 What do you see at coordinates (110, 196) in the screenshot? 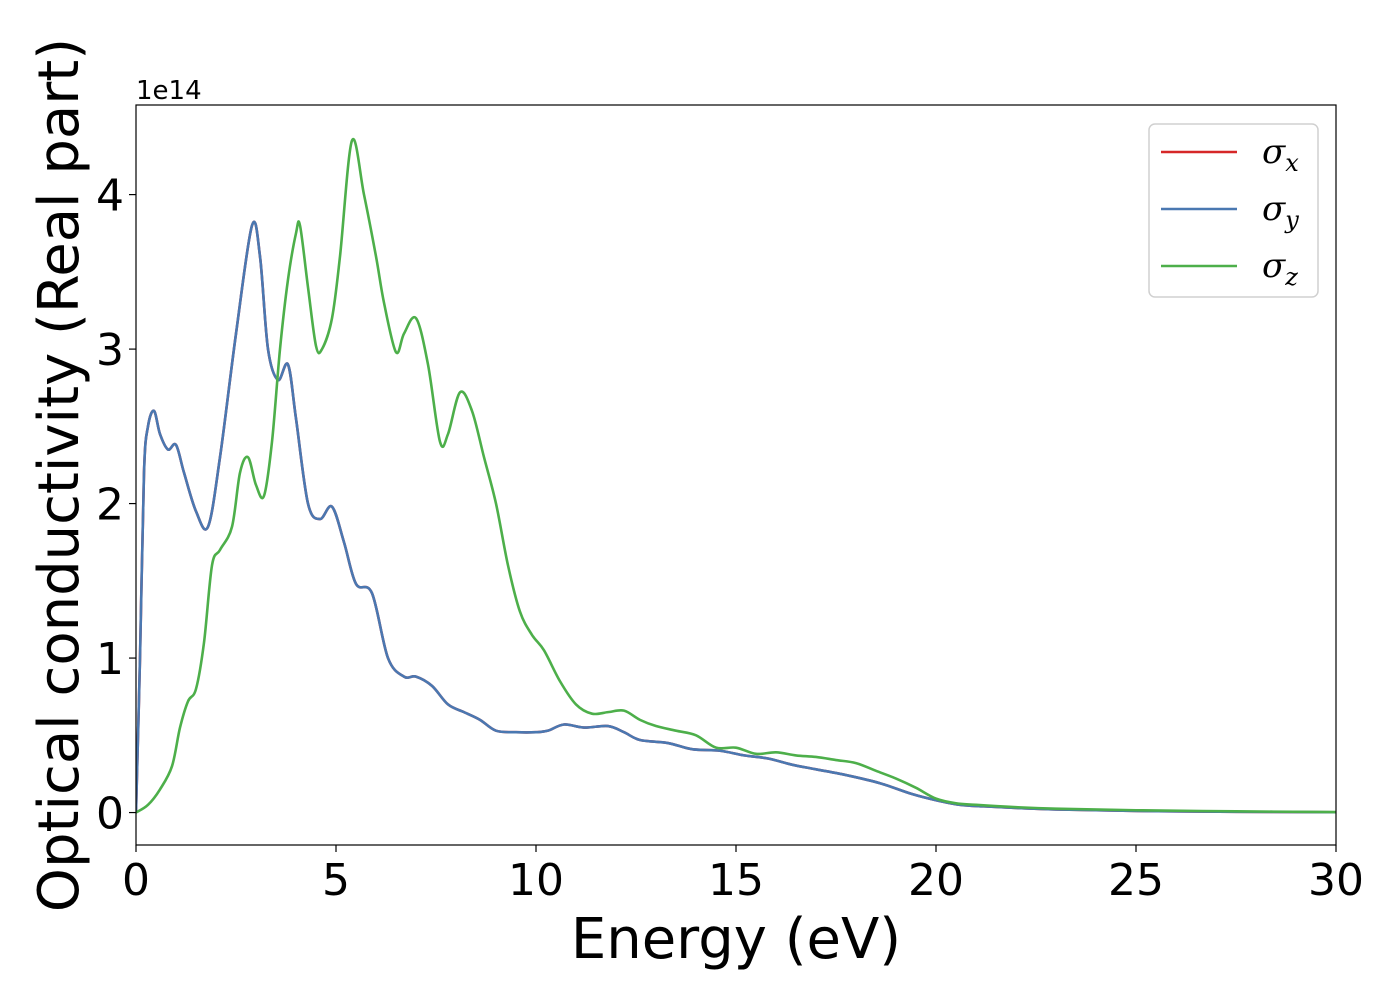
I see `y-tick-label: 4` at bounding box center [110, 196].